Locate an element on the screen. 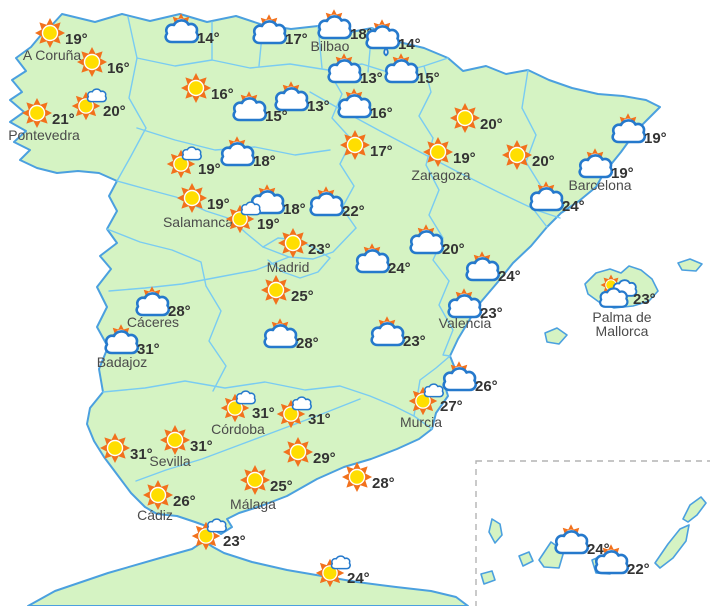  weather-station: 23°Madrid is located at coordinates (299, 251).